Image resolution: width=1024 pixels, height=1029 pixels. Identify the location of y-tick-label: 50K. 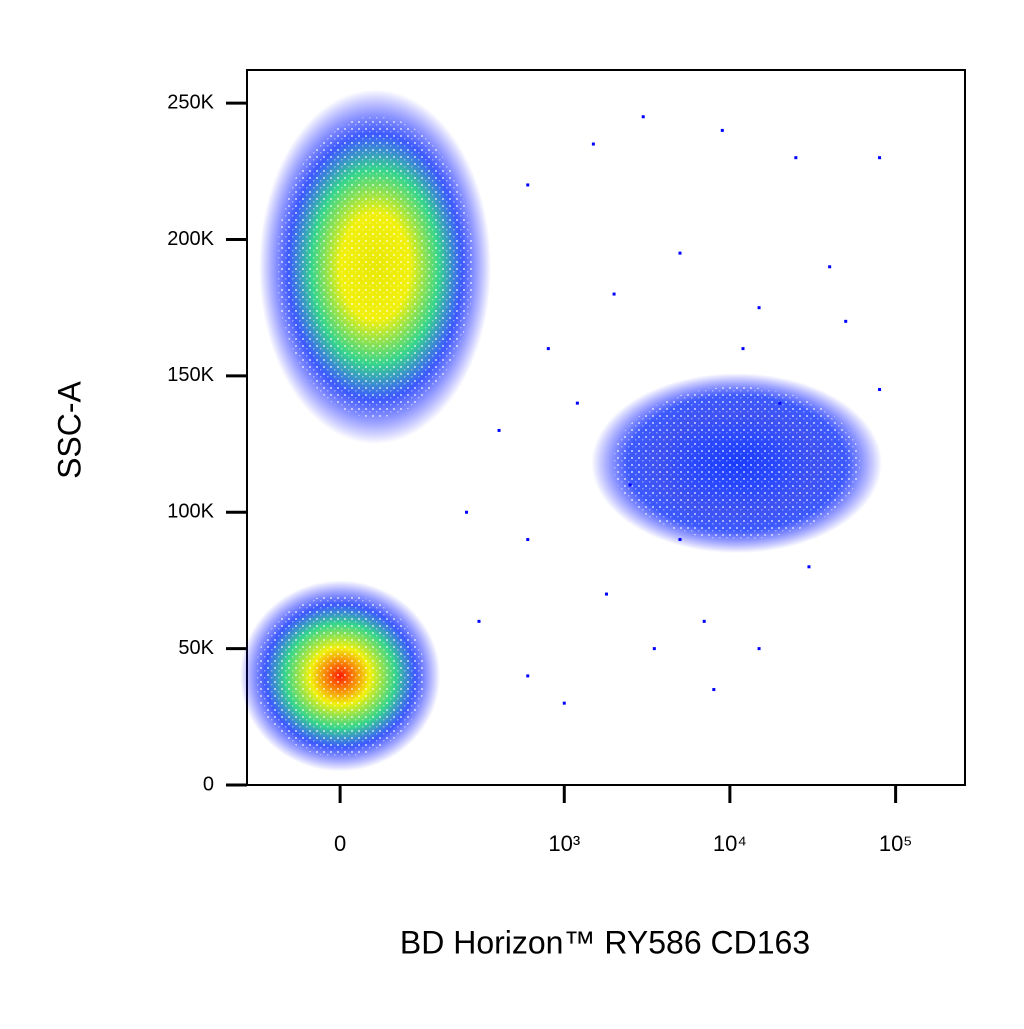
(196, 648).